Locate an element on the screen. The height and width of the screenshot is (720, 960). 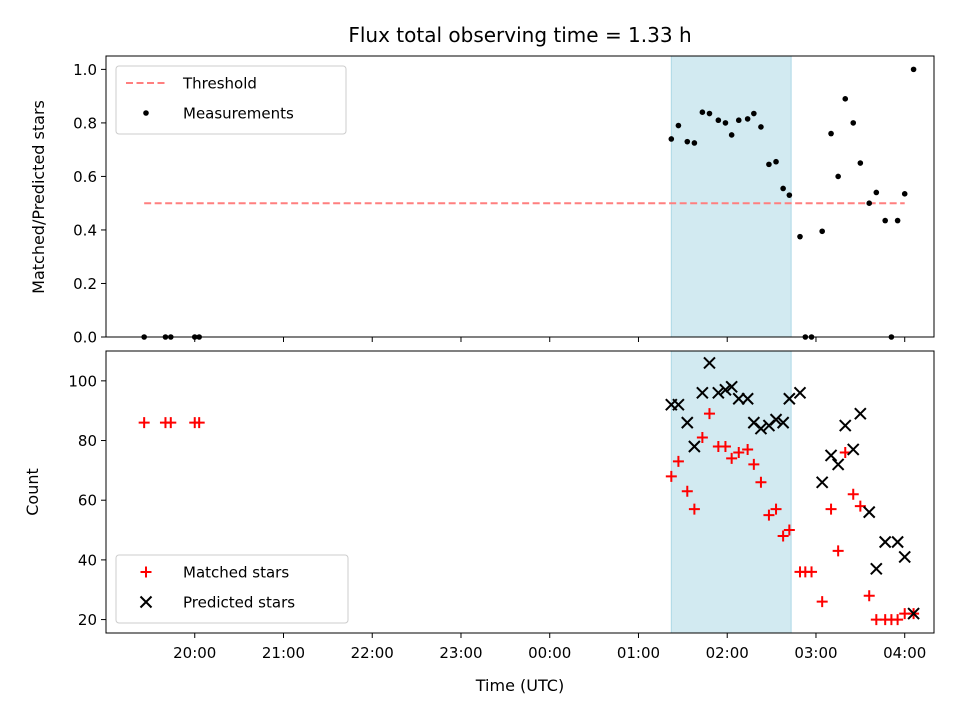
predicted-stars-legend-label: Predicted stars is located at coordinates (239, 603).